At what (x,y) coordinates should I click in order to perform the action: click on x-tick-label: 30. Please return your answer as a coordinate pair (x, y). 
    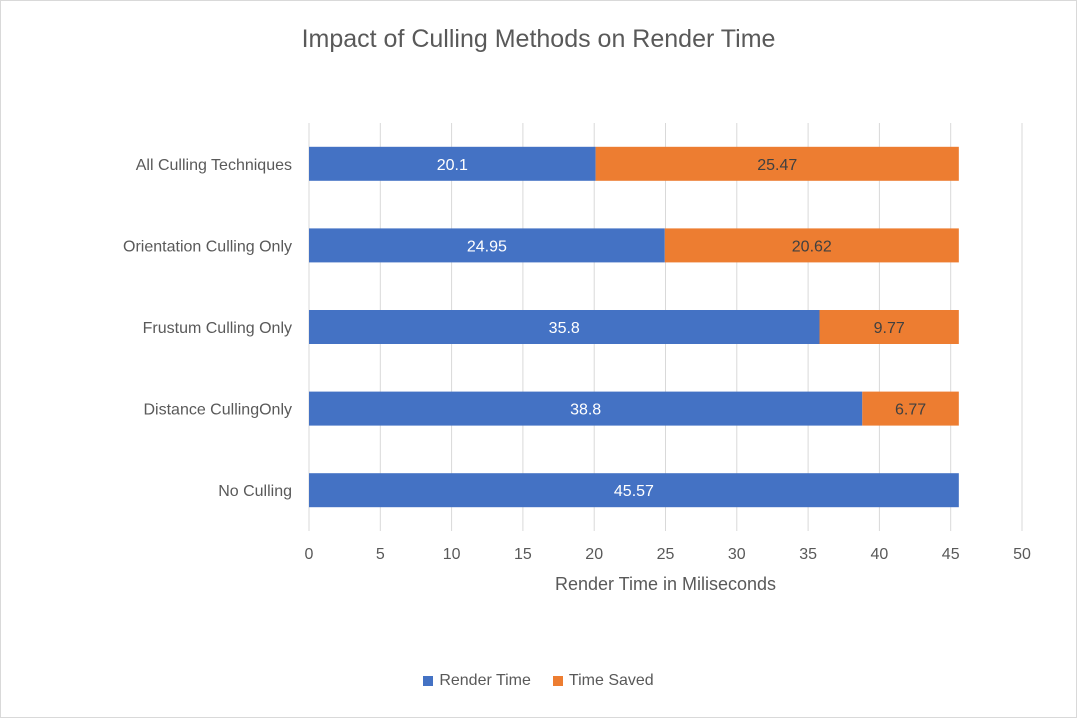
    Looking at the image, I should click on (737, 554).